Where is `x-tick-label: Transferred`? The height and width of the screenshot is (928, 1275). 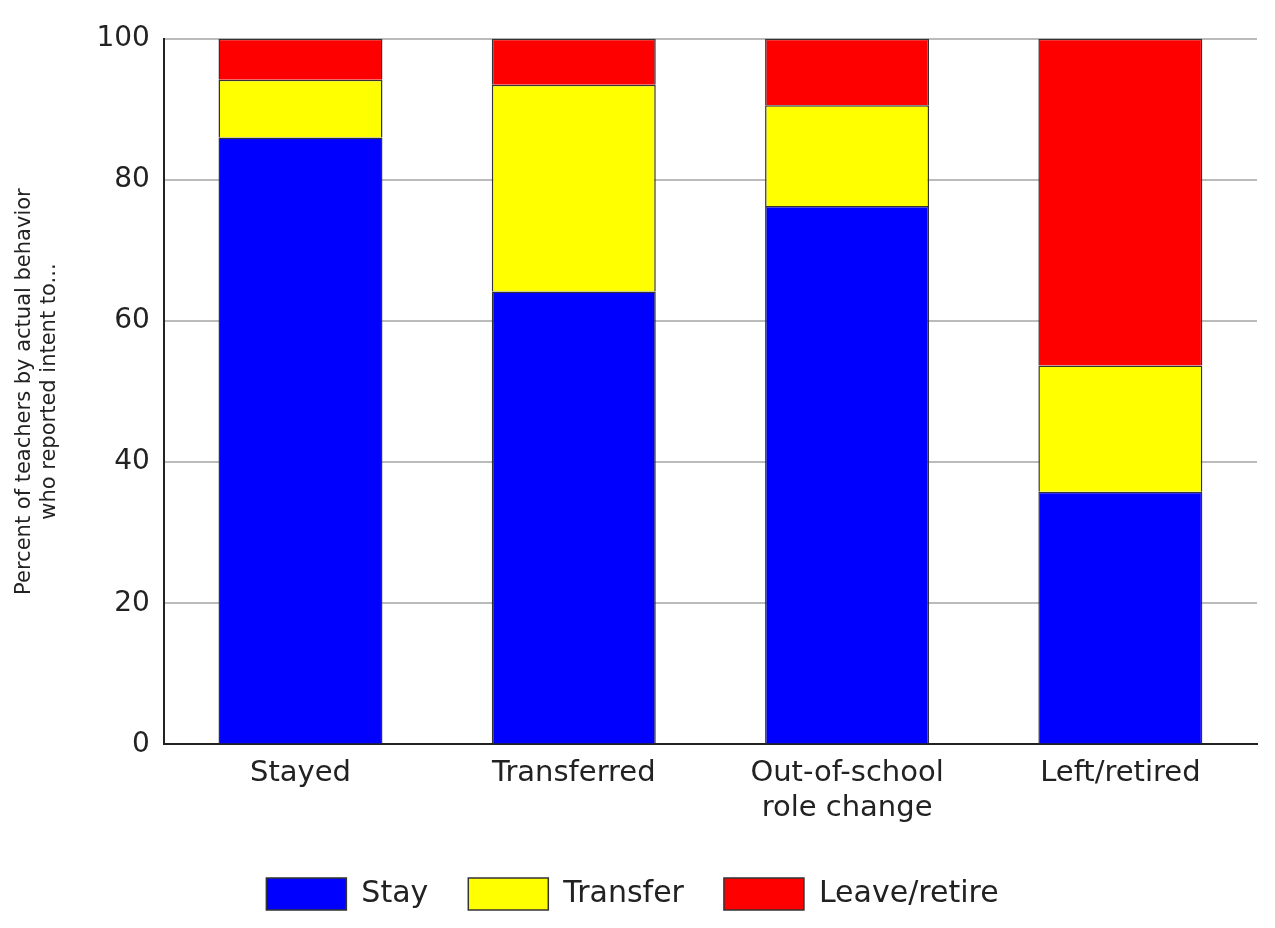 x-tick-label: Transferred is located at coordinates (573, 771).